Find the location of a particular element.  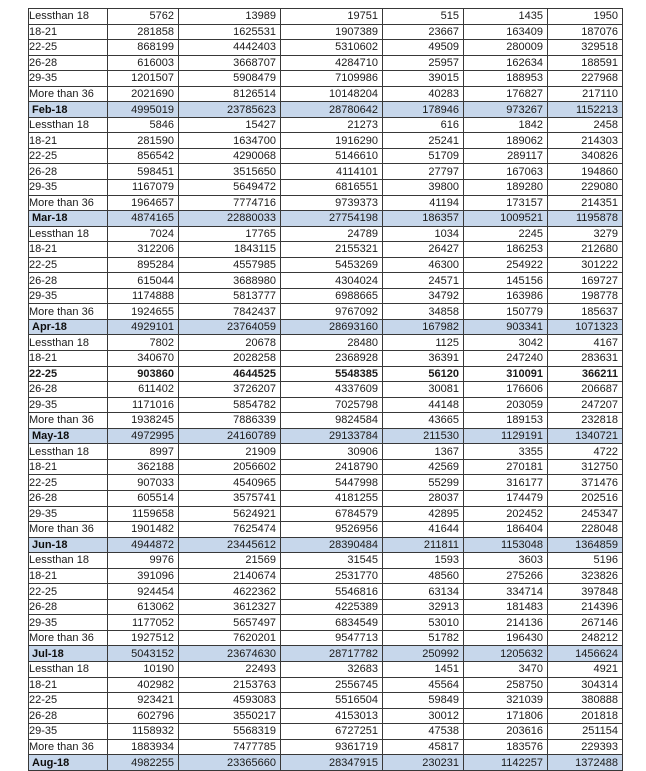

value-cell: 2153763 is located at coordinates (229, 685).